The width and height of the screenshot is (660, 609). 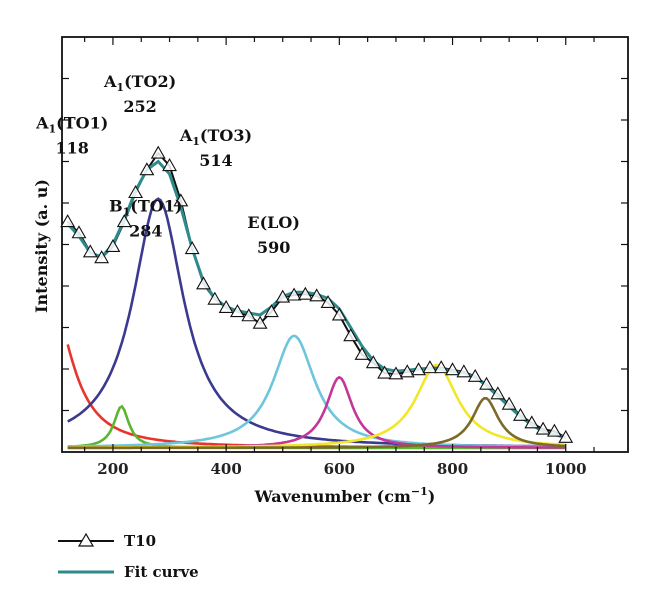 I want to click on peak-label: B1(TO1), so click(x=145, y=207).